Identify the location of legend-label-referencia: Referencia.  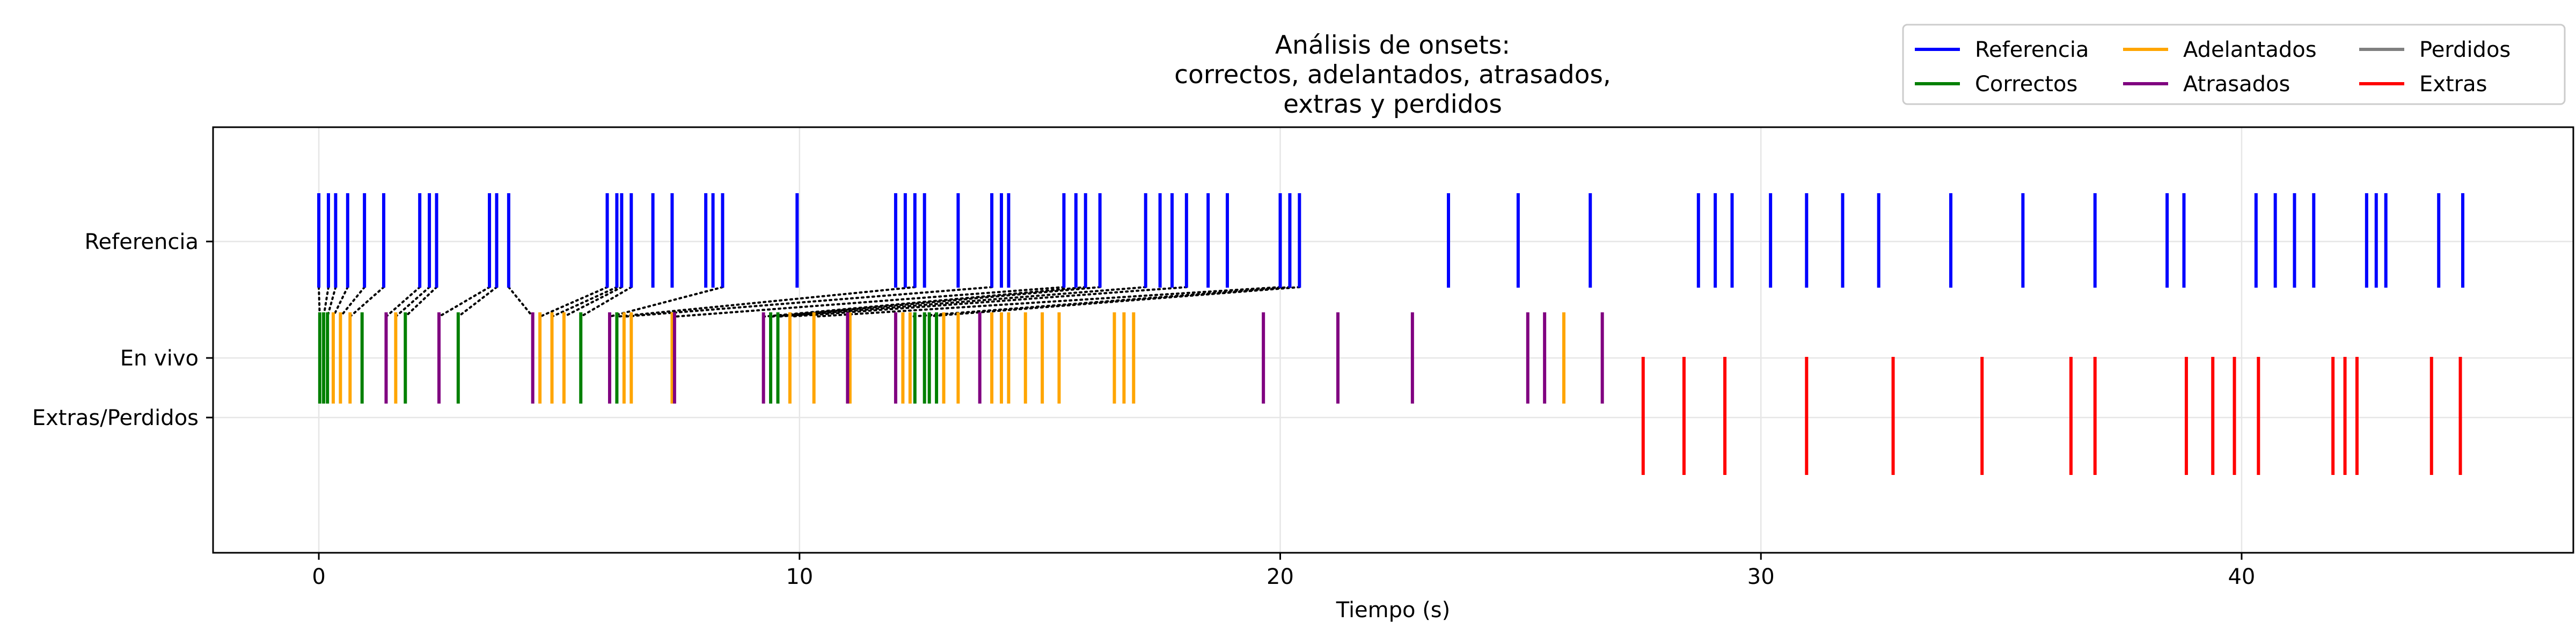
(2032, 50).